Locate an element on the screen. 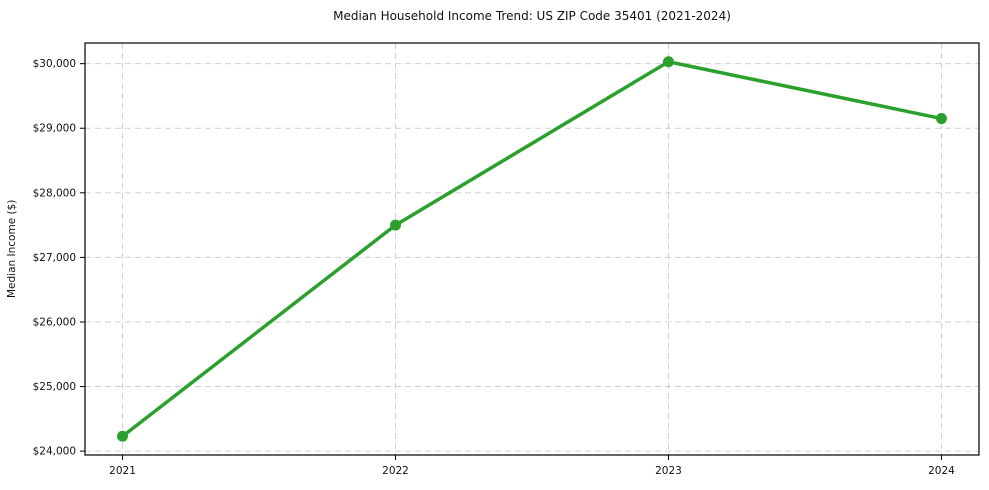  x-tick-label: 2024 is located at coordinates (941, 471).